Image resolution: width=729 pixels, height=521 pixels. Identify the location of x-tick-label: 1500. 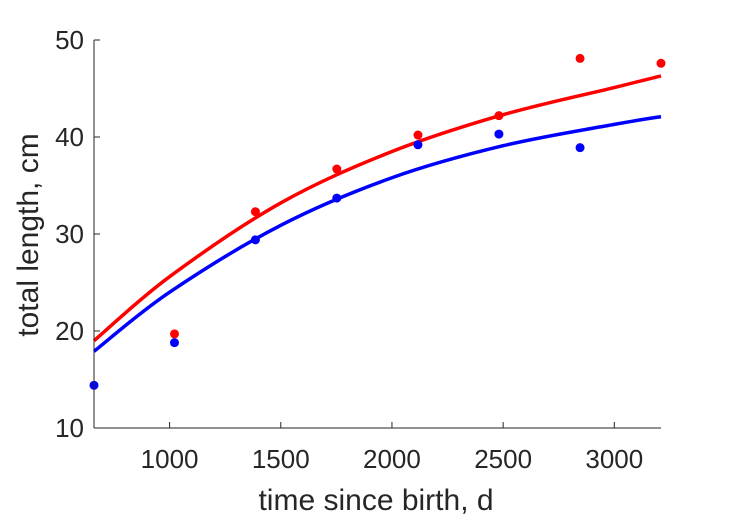
(281, 459).